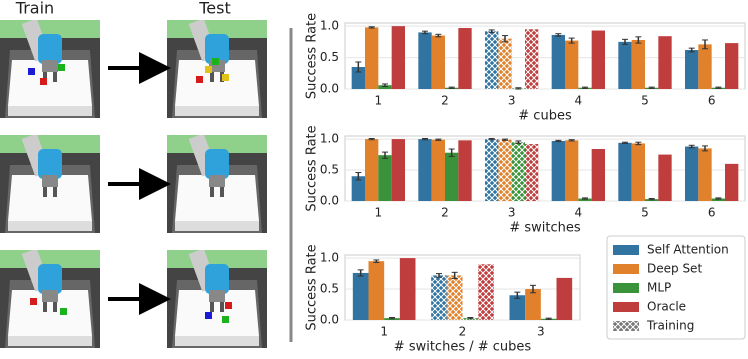  What do you see at coordinates (545, 228) in the screenshot?
I see `x-axis-label: # switches` at bounding box center [545, 228].